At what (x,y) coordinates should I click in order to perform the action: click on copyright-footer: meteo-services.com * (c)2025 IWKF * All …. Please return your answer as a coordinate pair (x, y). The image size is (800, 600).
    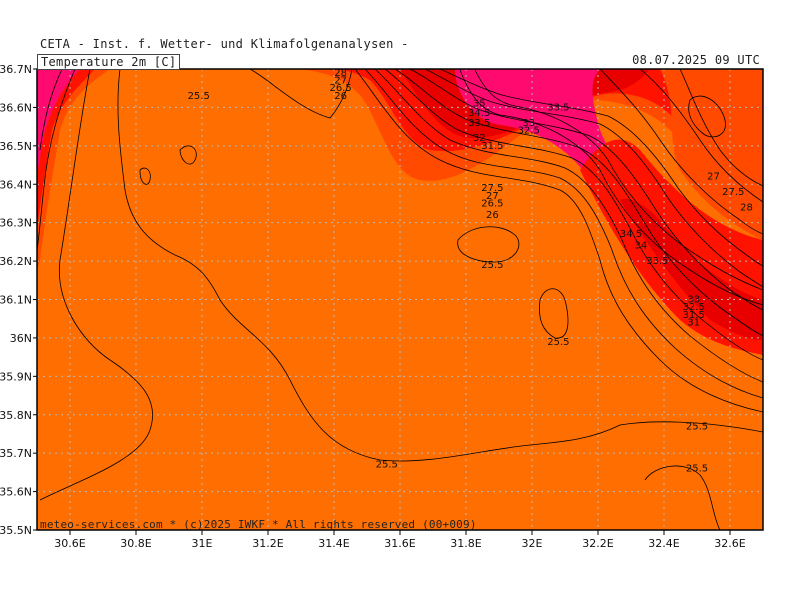
    Looking at the image, I should click on (258, 524).